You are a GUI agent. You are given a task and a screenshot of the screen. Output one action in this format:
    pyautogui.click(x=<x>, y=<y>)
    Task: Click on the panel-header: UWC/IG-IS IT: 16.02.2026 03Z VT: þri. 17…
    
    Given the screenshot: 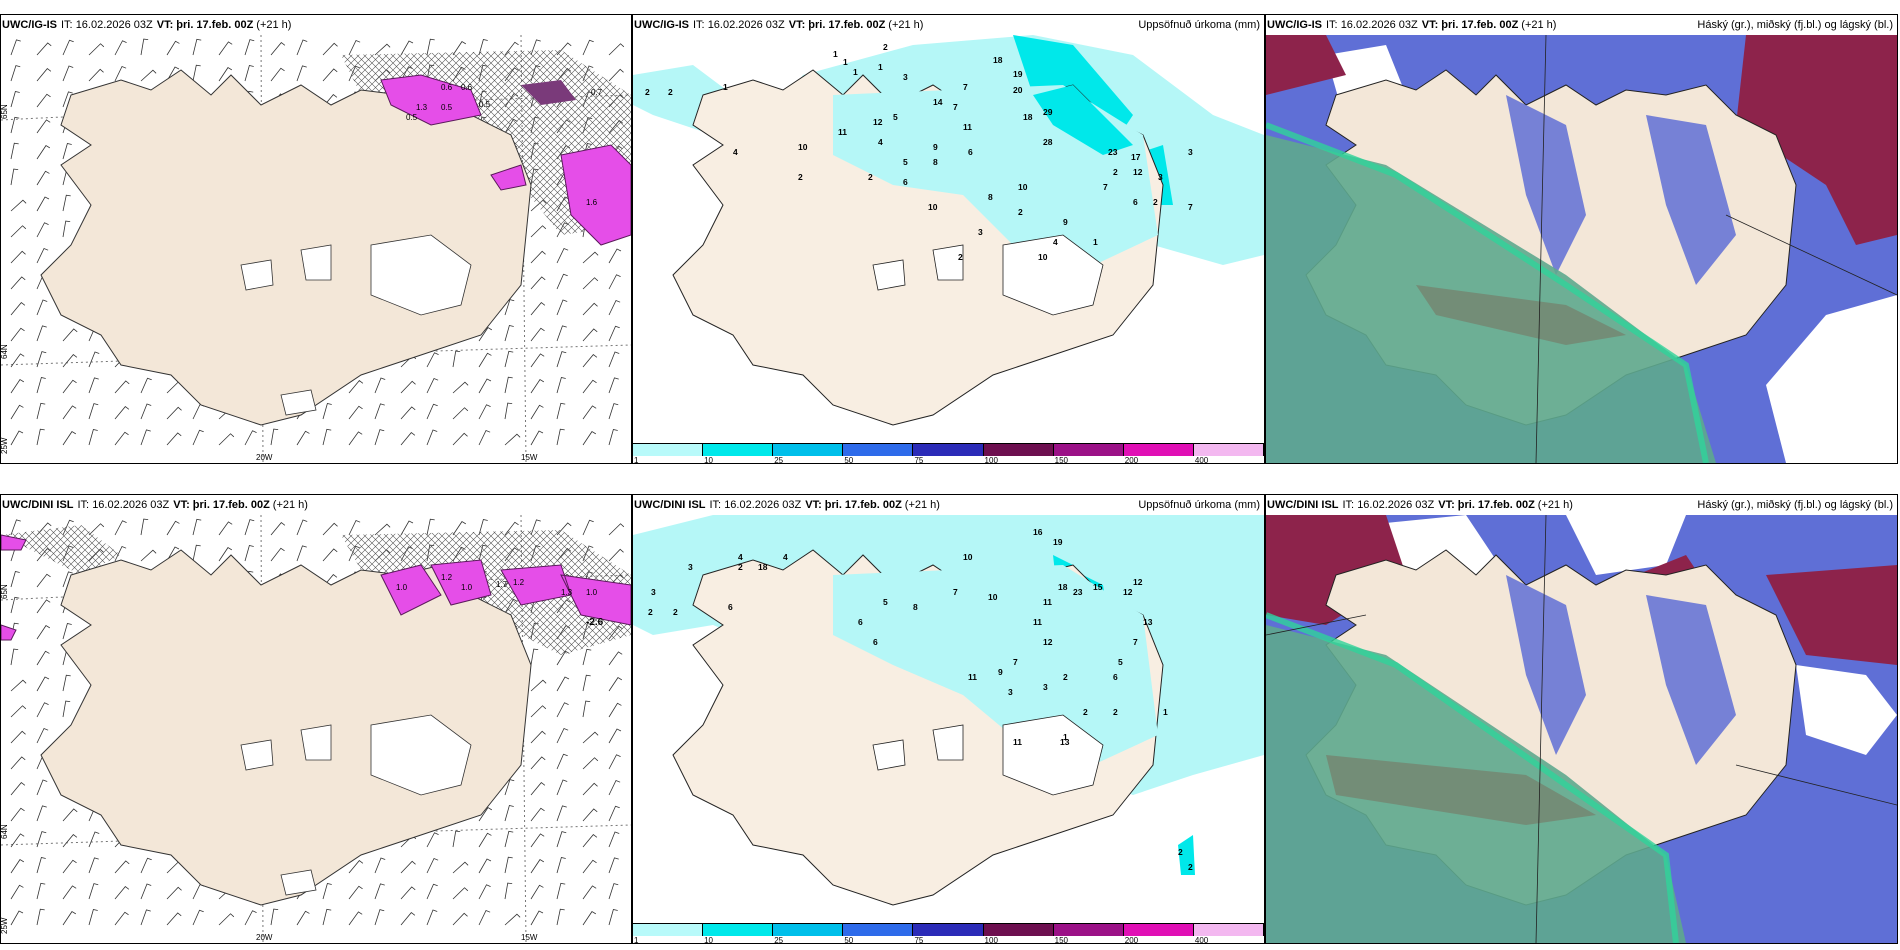 What is the action you would take?
    pyautogui.click(x=947, y=26)
    